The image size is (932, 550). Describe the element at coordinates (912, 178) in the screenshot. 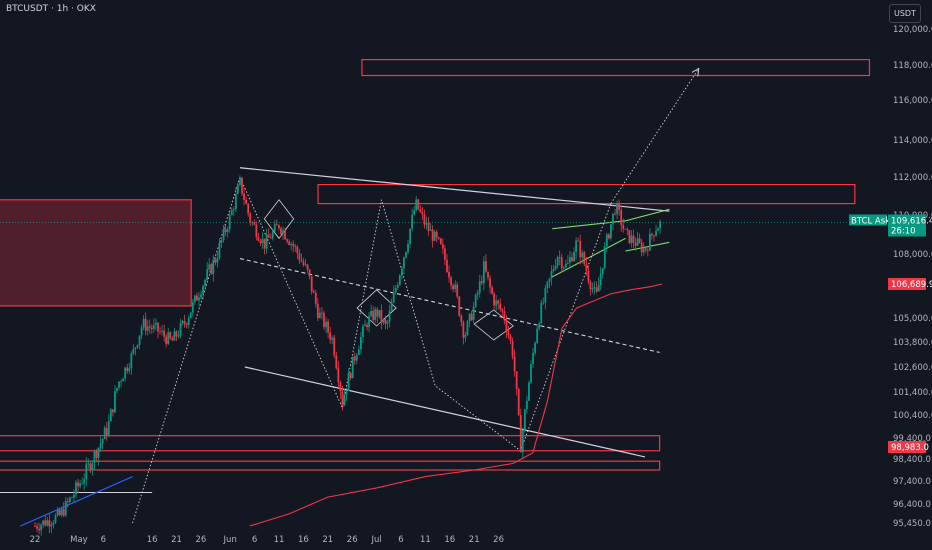

I see `y-tick-label: 112,000.0` at that location.